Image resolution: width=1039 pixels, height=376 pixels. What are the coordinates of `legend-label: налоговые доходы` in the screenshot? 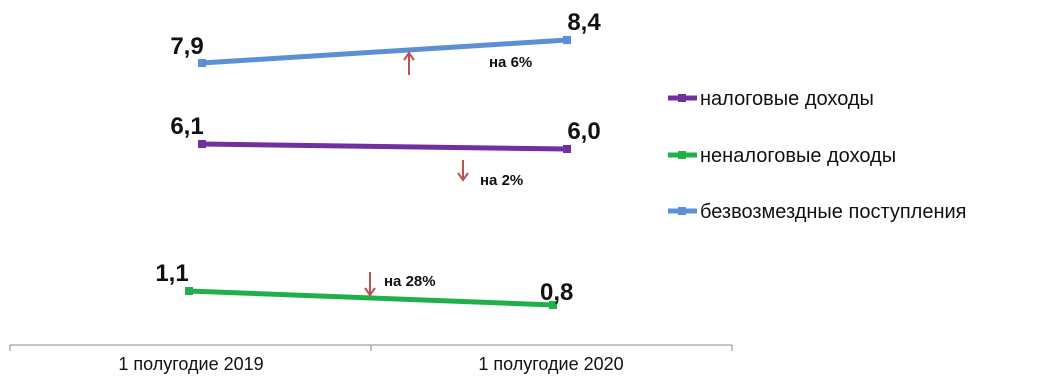 It's located at (787, 99).